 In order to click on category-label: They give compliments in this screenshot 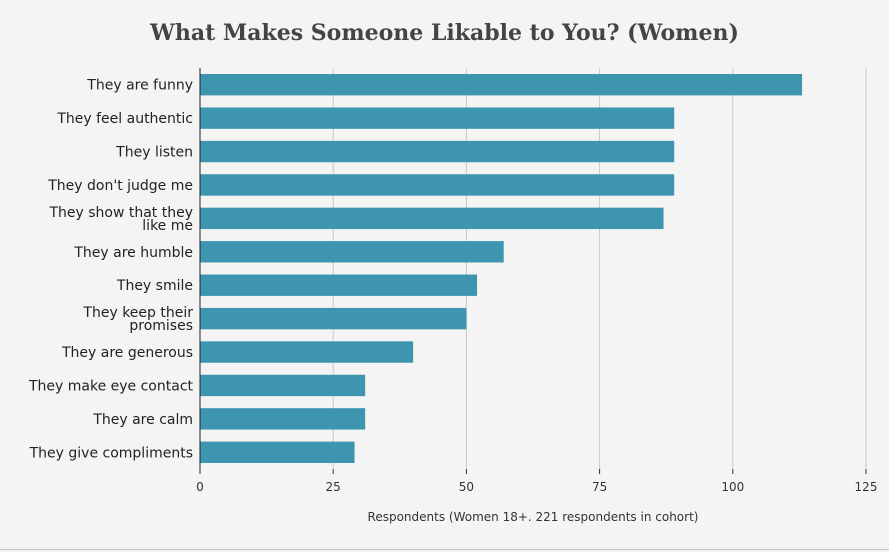, I will do `click(111, 453)`.